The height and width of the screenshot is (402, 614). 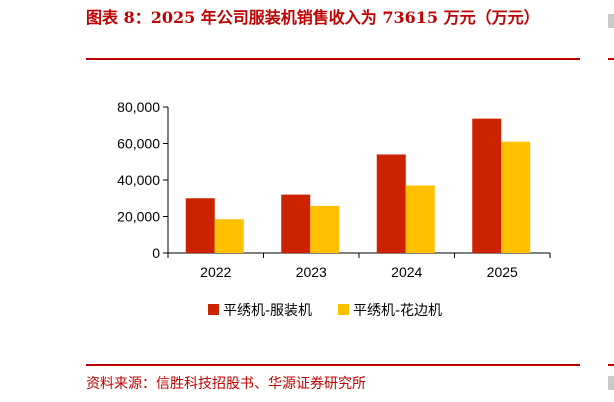 I want to click on adjacent-panel-divider, so click(x=611, y=59).